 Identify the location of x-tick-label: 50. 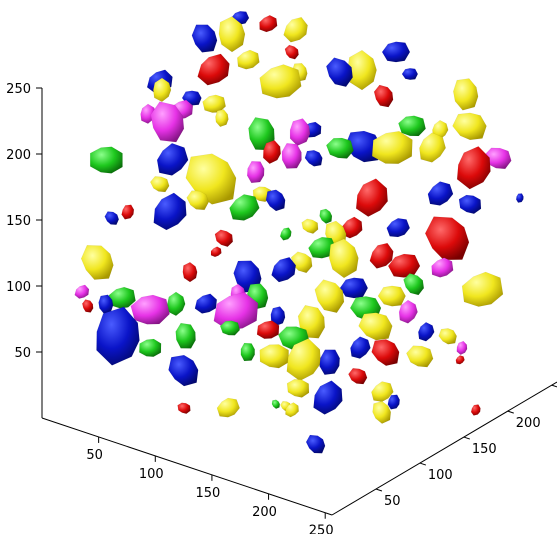
(94, 455).